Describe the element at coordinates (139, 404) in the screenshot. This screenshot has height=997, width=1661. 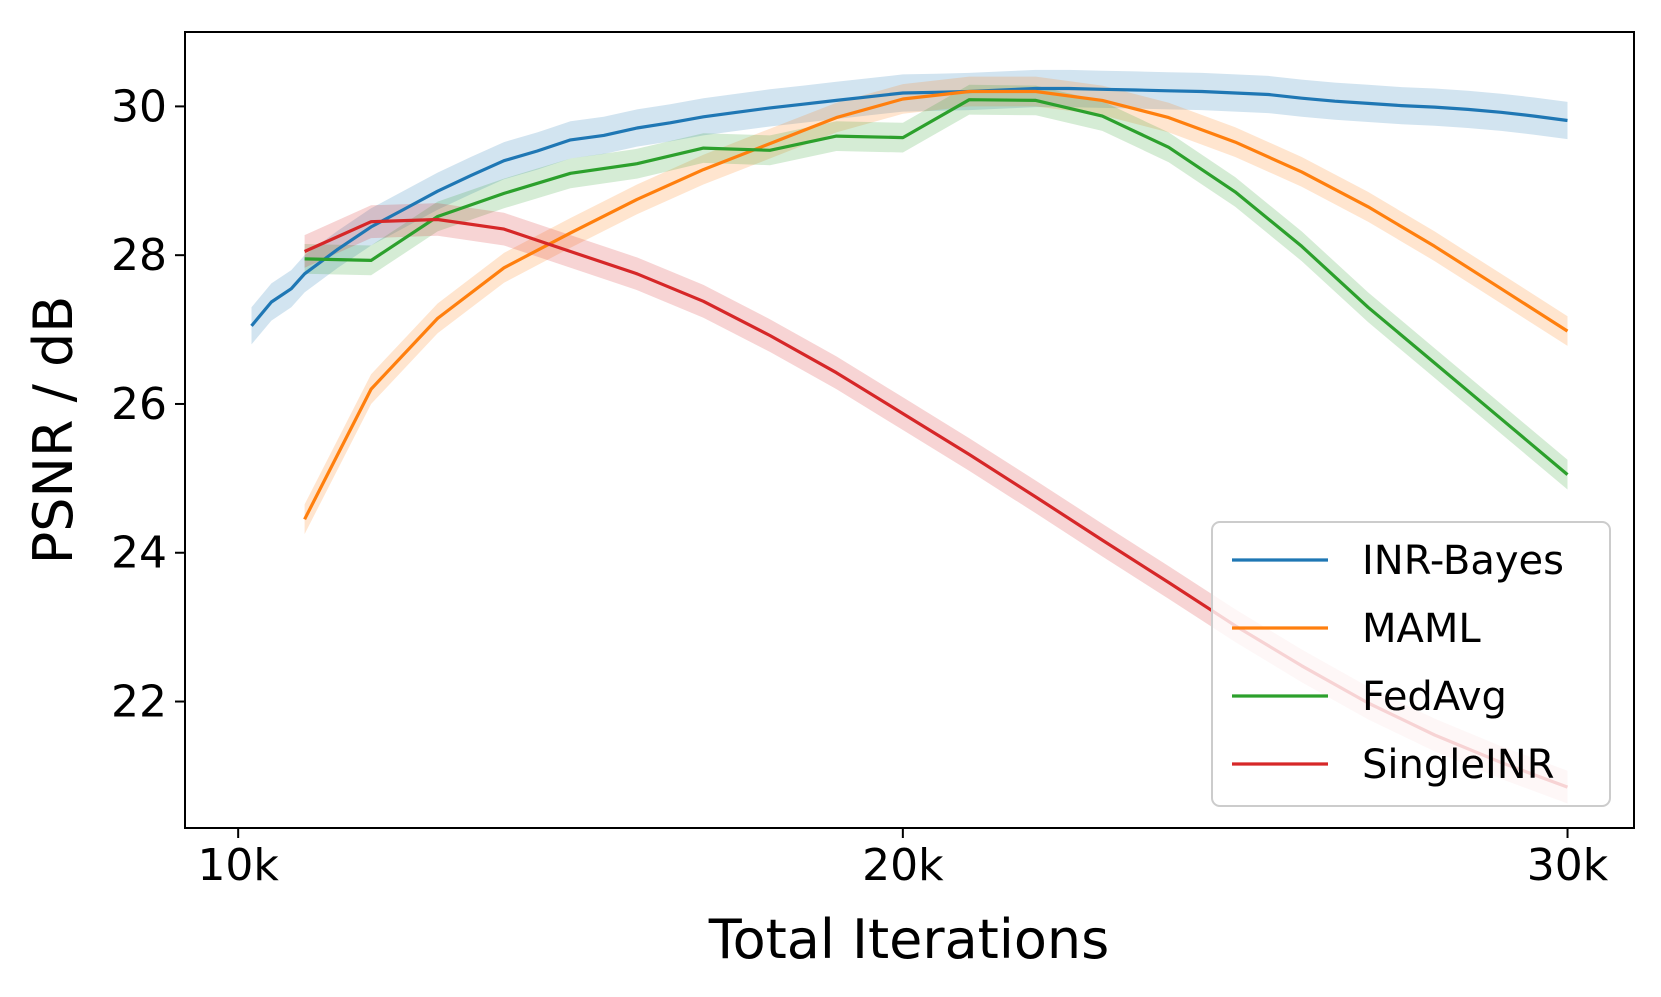
I see `y-tick-label: 26` at that location.